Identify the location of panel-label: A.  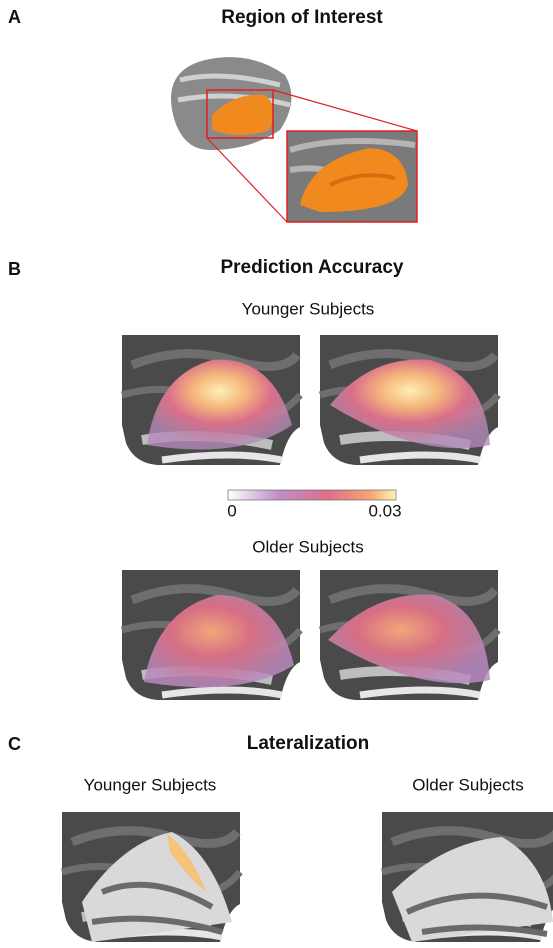
(14, 17).